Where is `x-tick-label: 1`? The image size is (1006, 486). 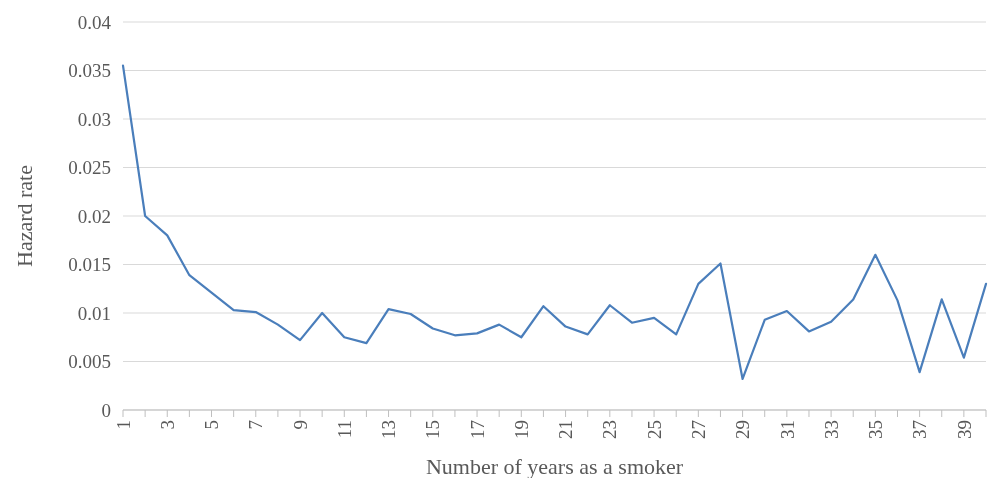 x-tick-label: 1 is located at coordinates (123, 425).